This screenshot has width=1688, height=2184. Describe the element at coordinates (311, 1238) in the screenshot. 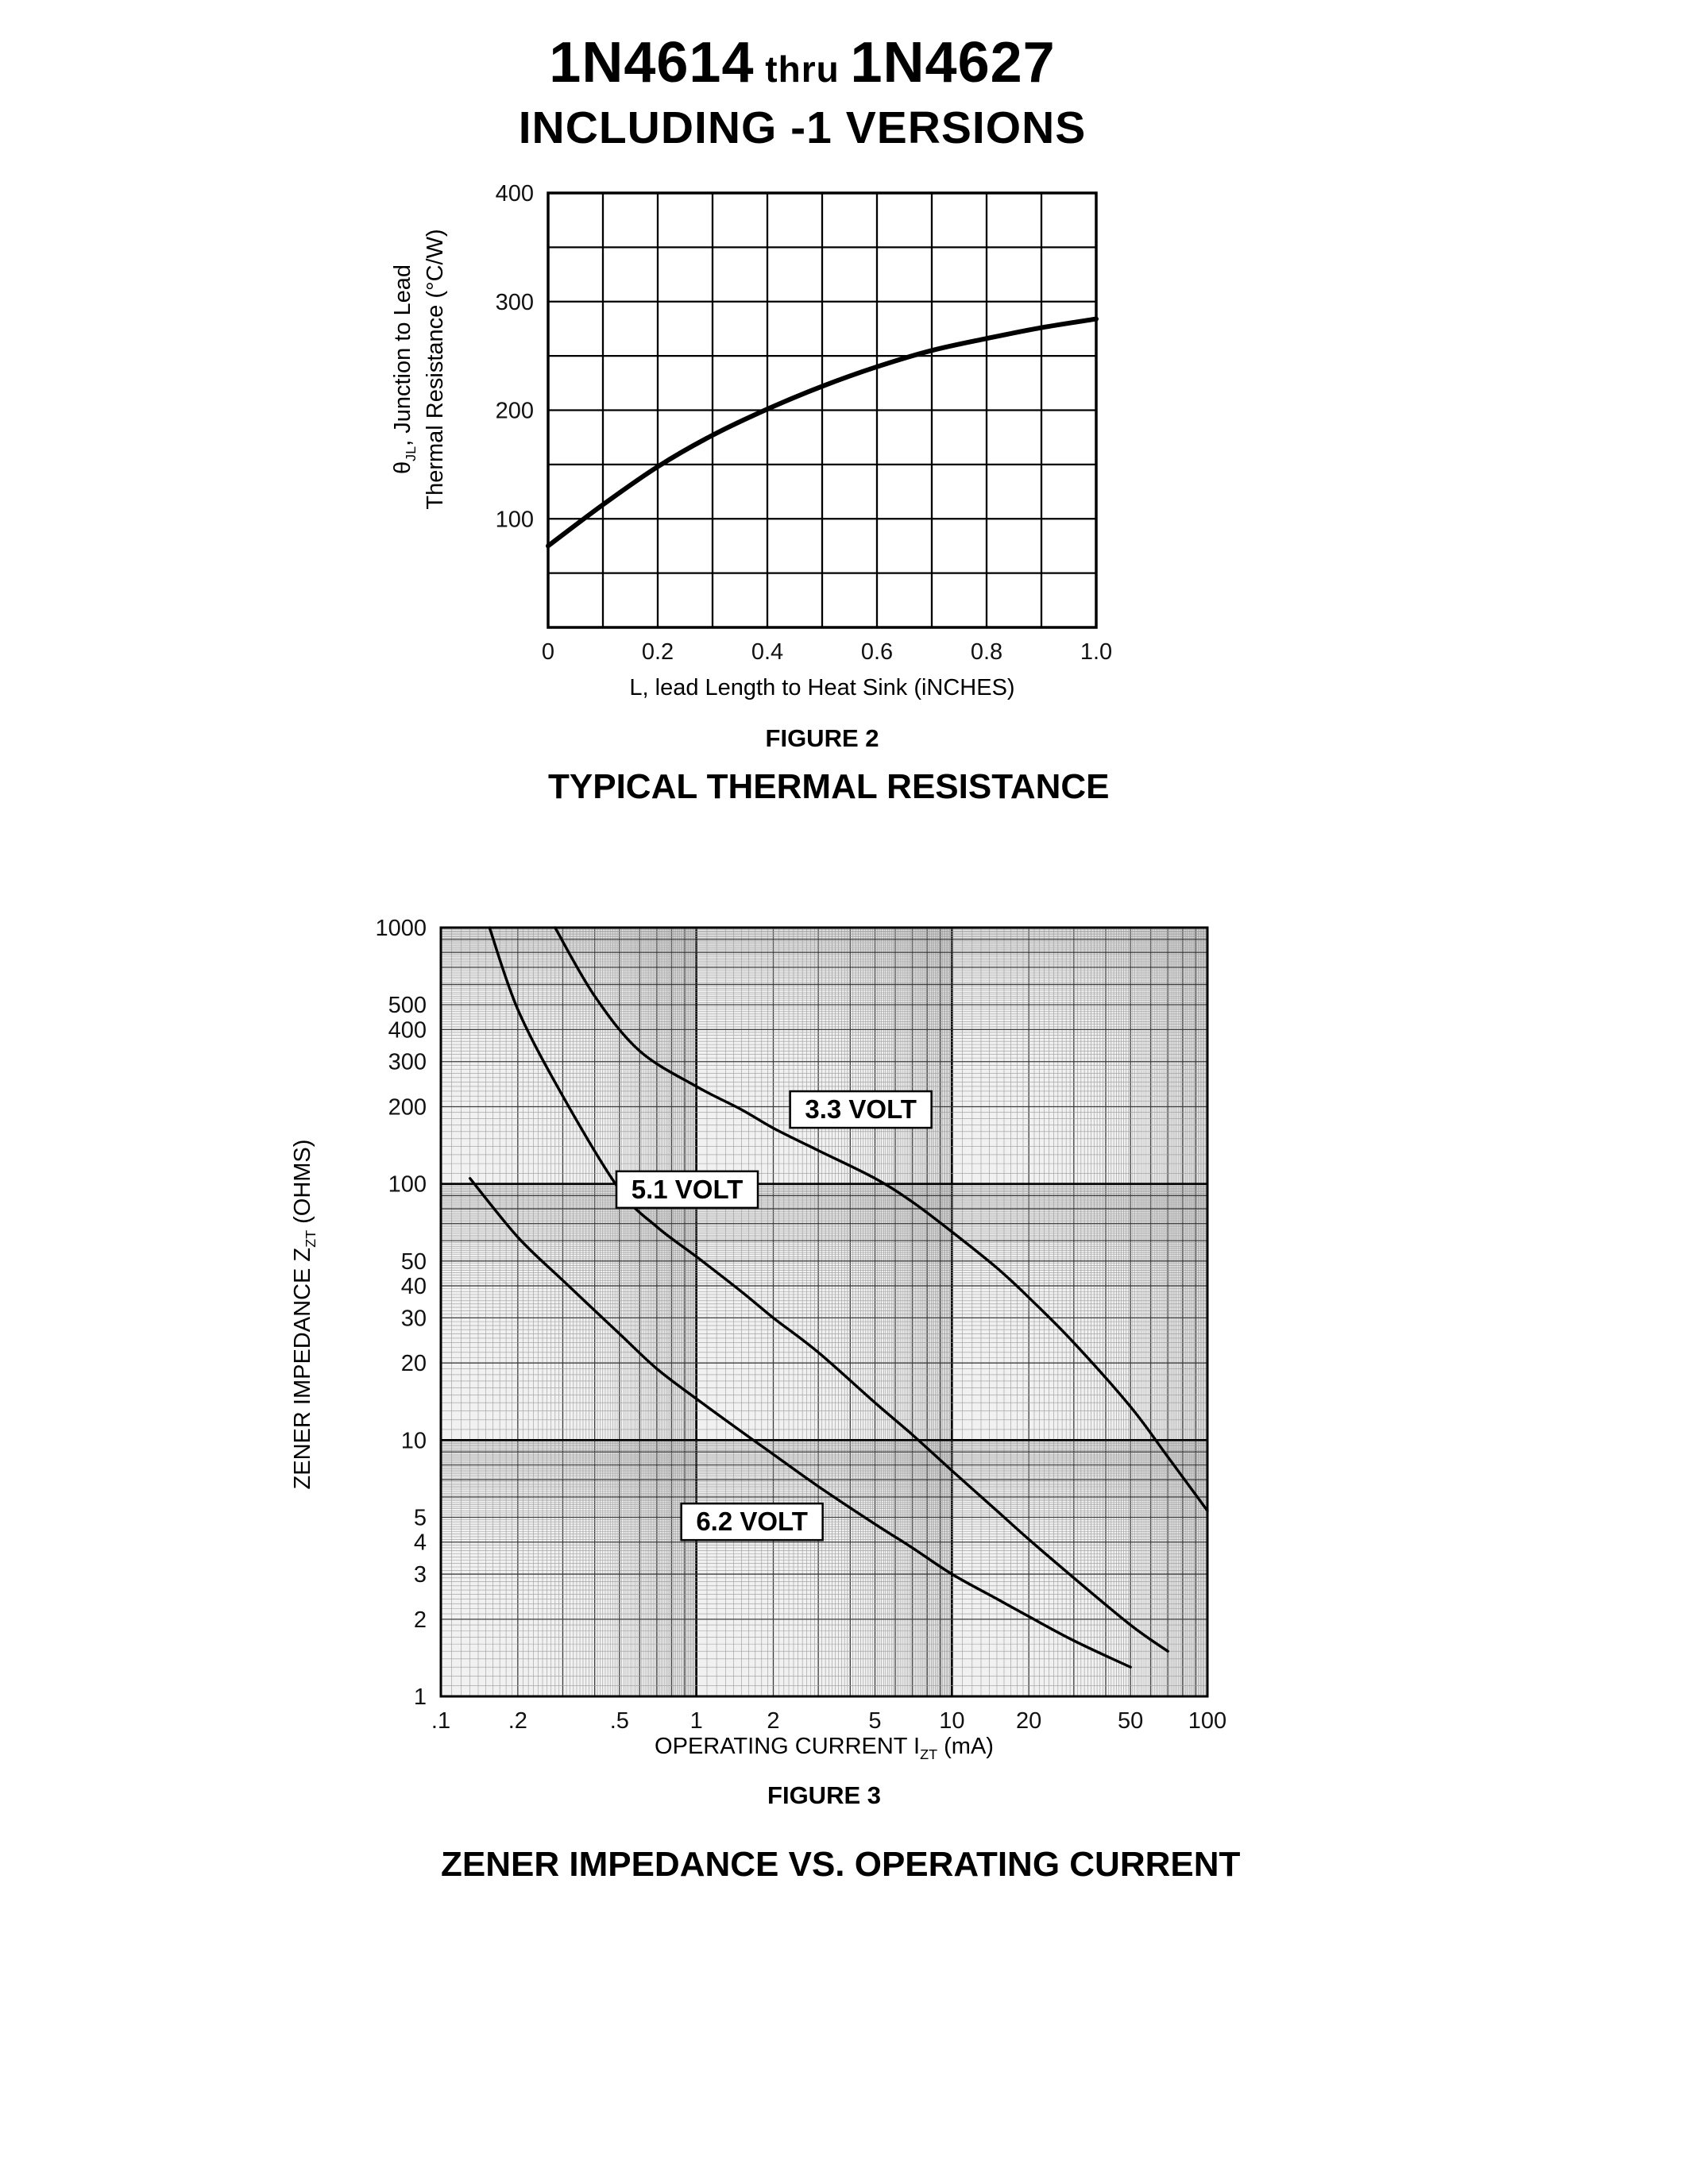

I see `fig3-ylabel-subscript: ZT` at that location.